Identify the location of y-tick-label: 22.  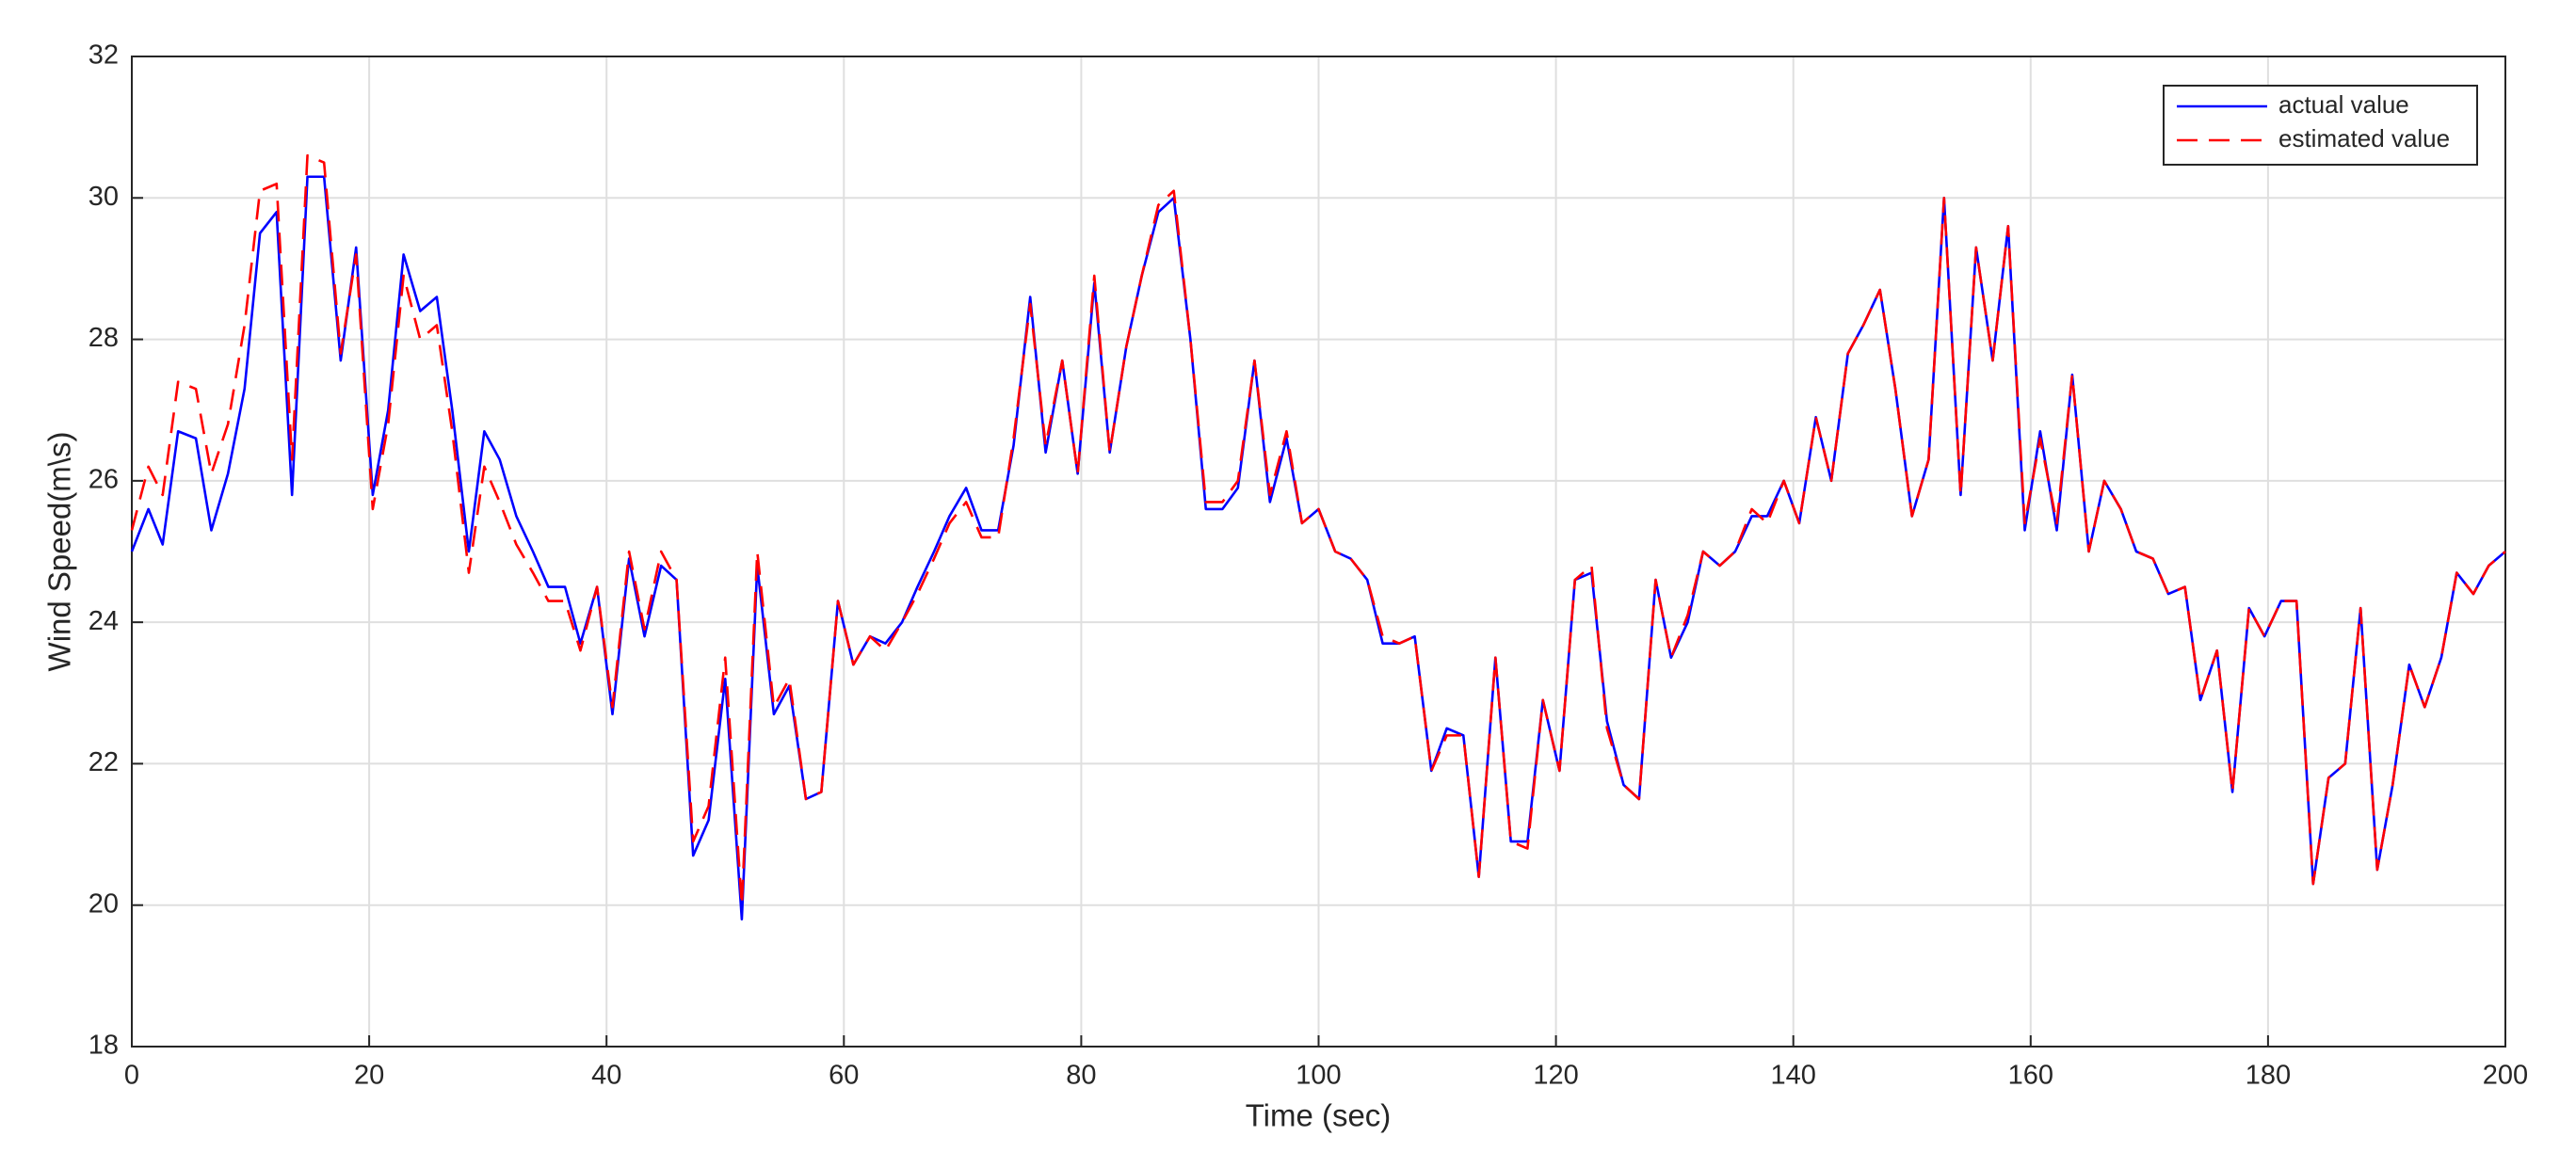
(104, 762).